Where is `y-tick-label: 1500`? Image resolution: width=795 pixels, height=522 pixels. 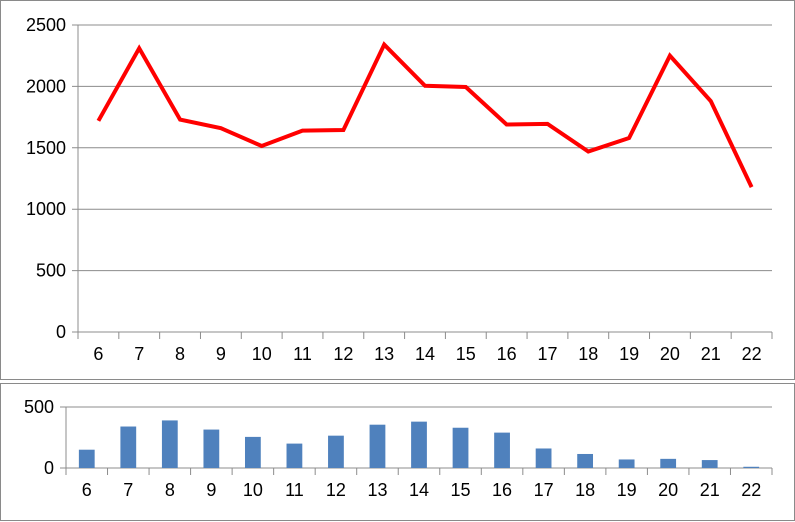 y-tick-label: 1500 is located at coordinates (46, 148).